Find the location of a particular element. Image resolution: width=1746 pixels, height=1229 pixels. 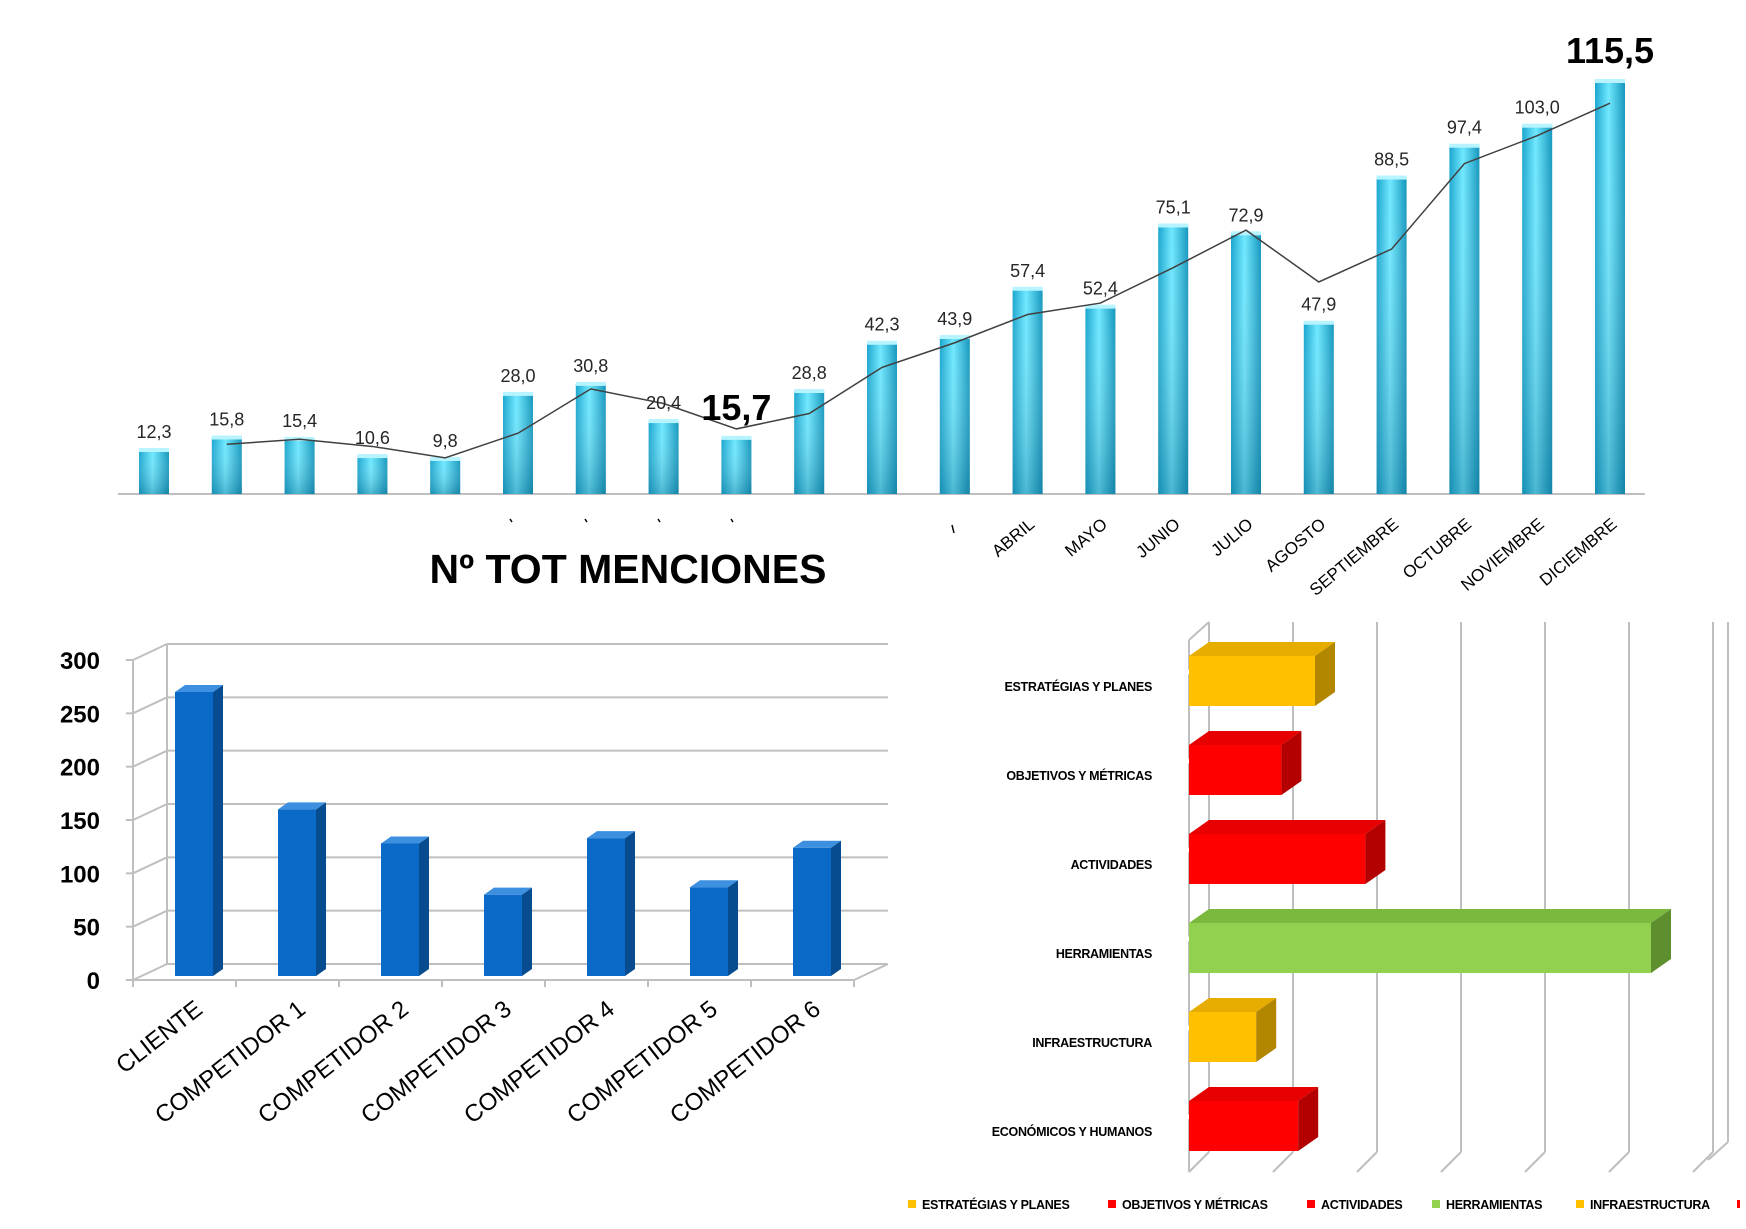

svg-text: INFRAESTRUCTURA is located at coordinates (1650, 1205).